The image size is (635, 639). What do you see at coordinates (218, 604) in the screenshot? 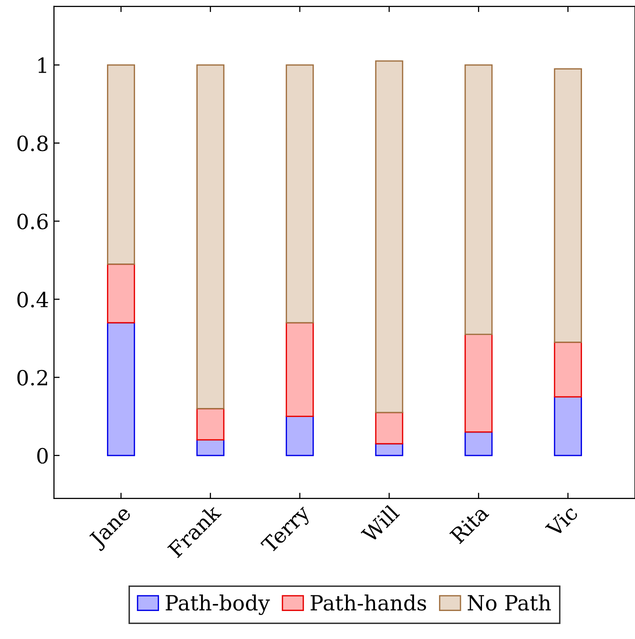
I see `legend-label: Path-body` at bounding box center [218, 604].